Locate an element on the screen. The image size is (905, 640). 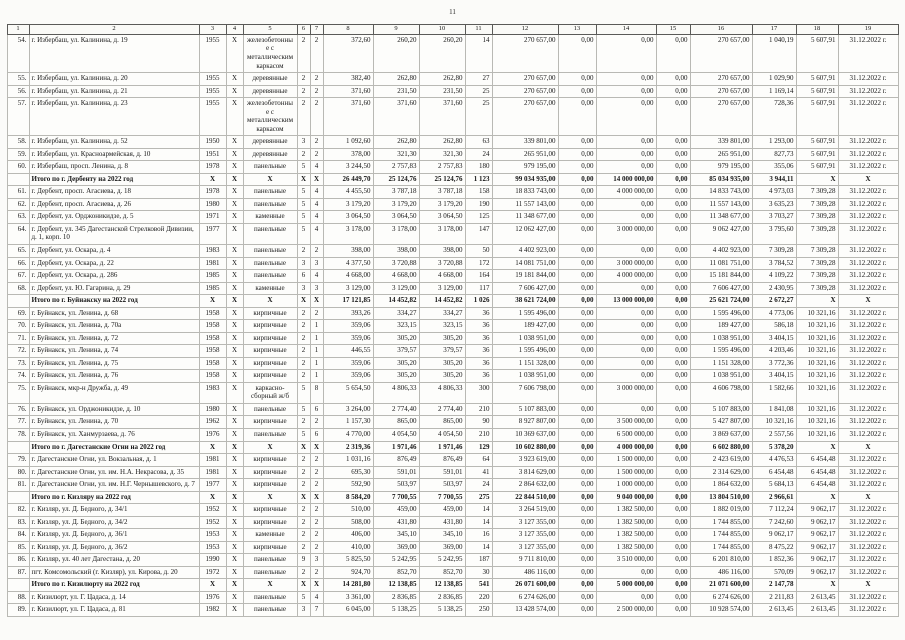
cell: 4 806,33 is located at coordinates (396, 392).